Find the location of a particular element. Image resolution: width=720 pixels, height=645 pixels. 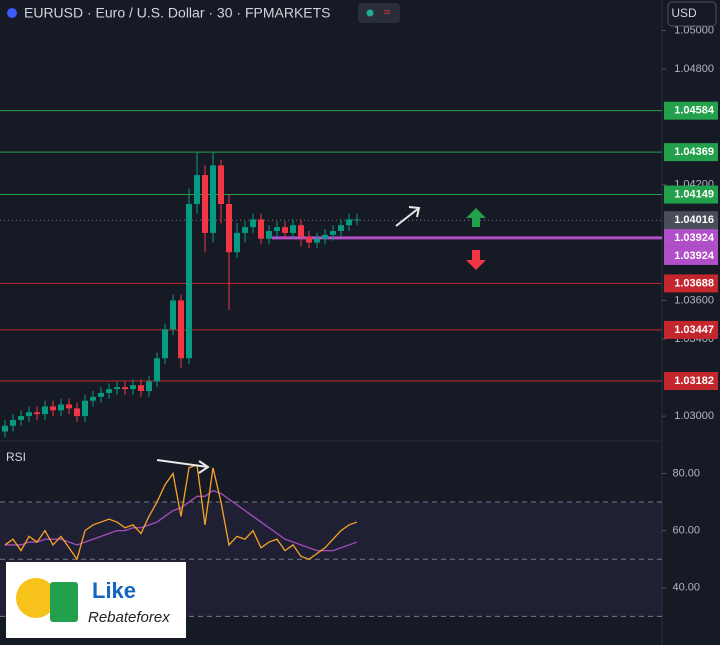

rsi-line is located at coordinates (181, 512).